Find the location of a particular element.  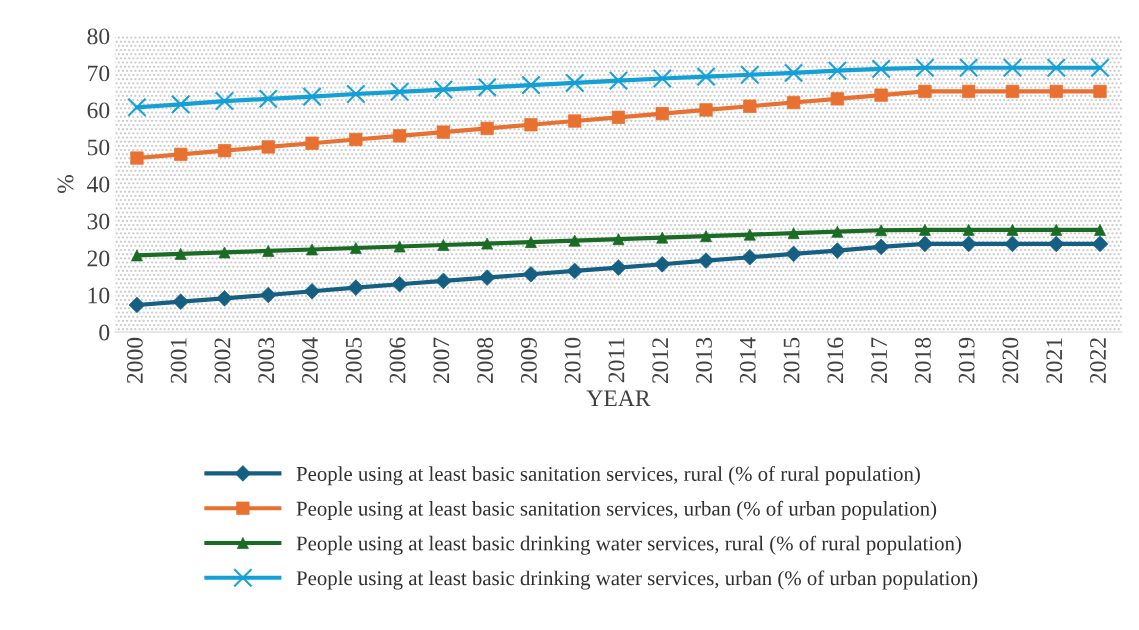

x-tick-label: 2009 is located at coordinates (528, 360).